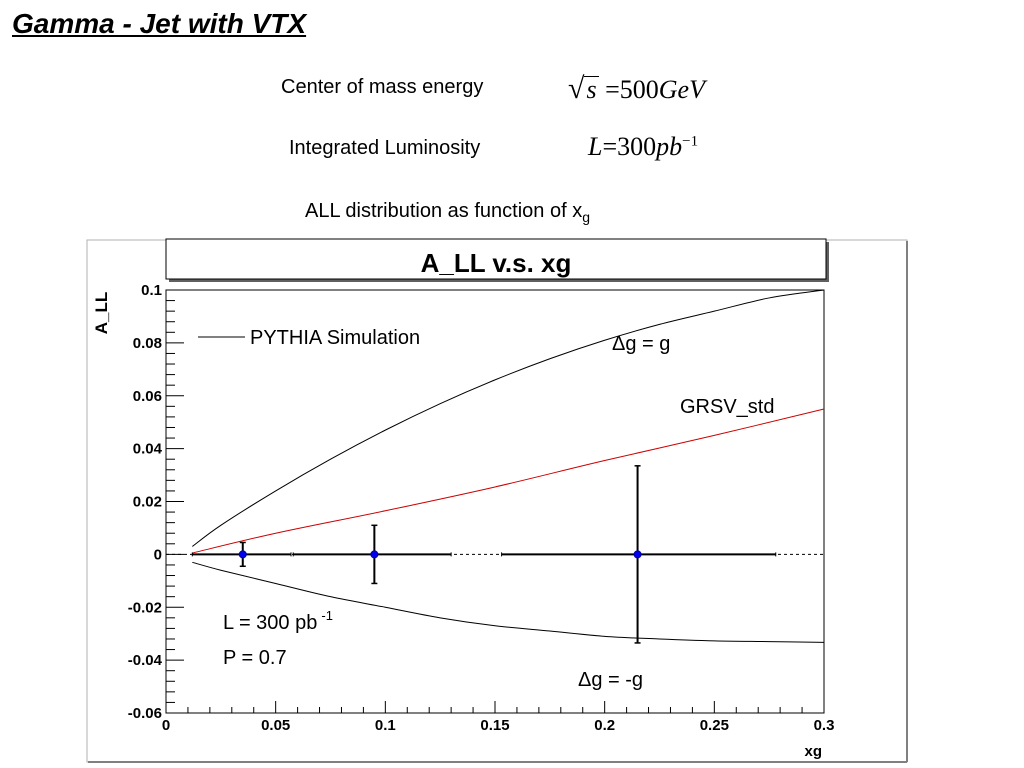  Describe the element at coordinates (586, 217) in the screenshot. I see `plot-subtitle-sub: g` at that location.